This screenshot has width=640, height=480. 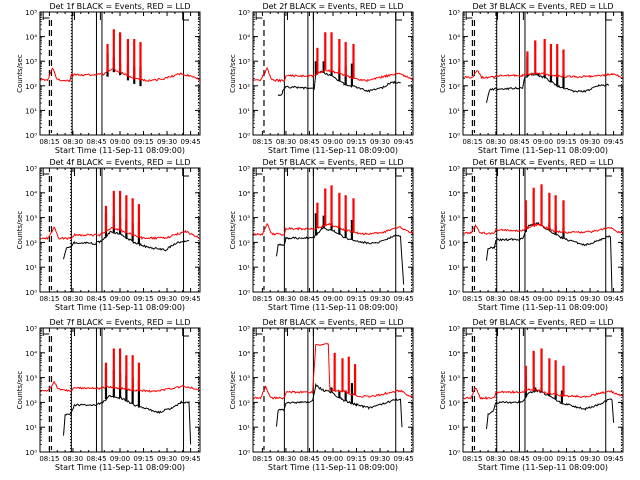 I want to click on panel-title: Det 3f BLACK = Events, RED = LLD, so click(x=542, y=6).